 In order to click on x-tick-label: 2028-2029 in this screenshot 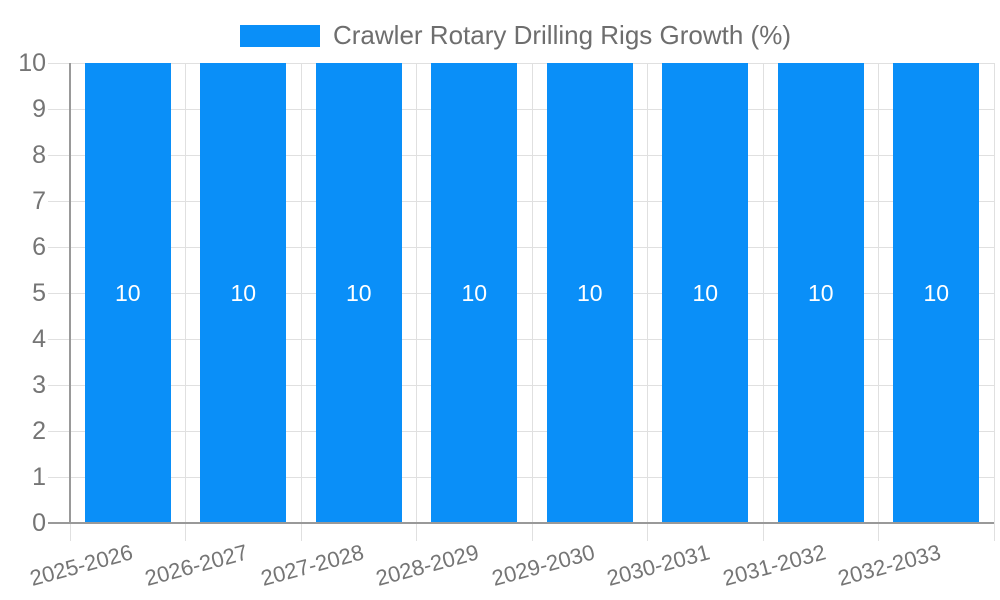, I will do `click(427, 565)`.